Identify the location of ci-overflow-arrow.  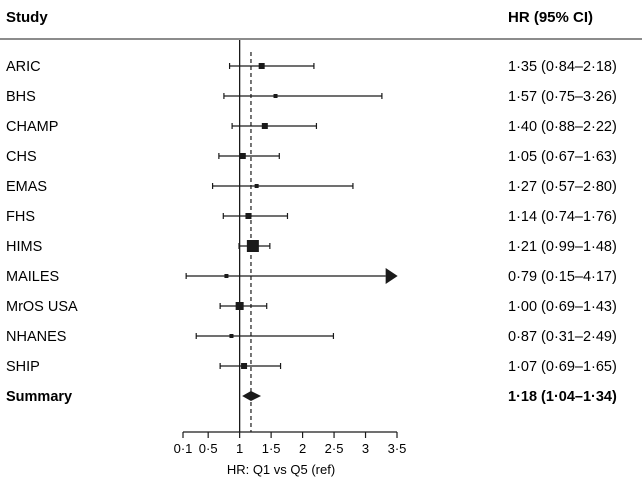
(391, 276).